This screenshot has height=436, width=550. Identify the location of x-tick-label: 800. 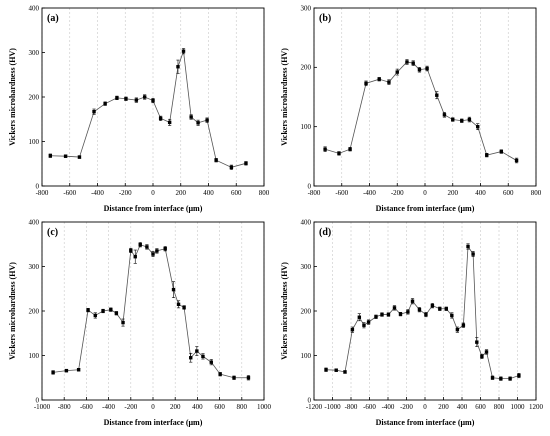
(264, 193).